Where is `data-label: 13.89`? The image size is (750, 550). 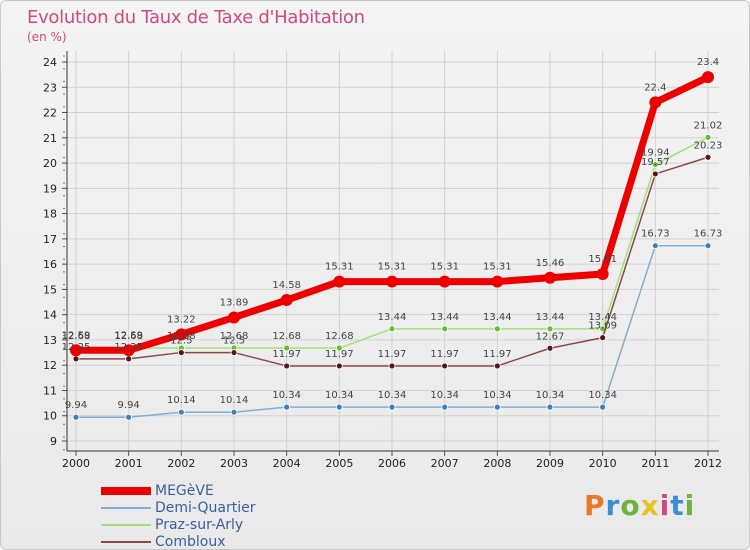 data-label: 13.89 is located at coordinates (234, 302).